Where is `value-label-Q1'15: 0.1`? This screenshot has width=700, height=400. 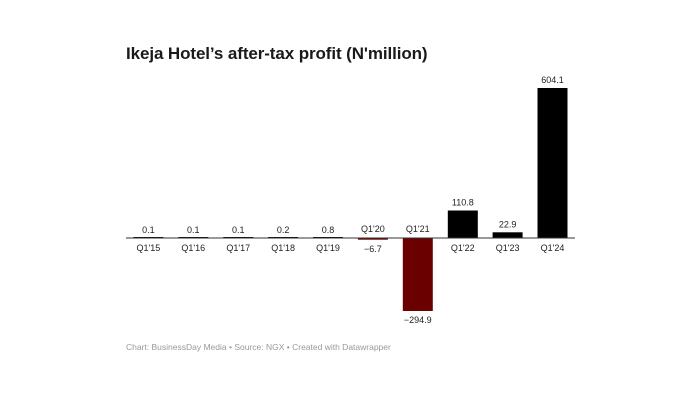 value-label-Q1'15: 0.1 is located at coordinates (148, 230).